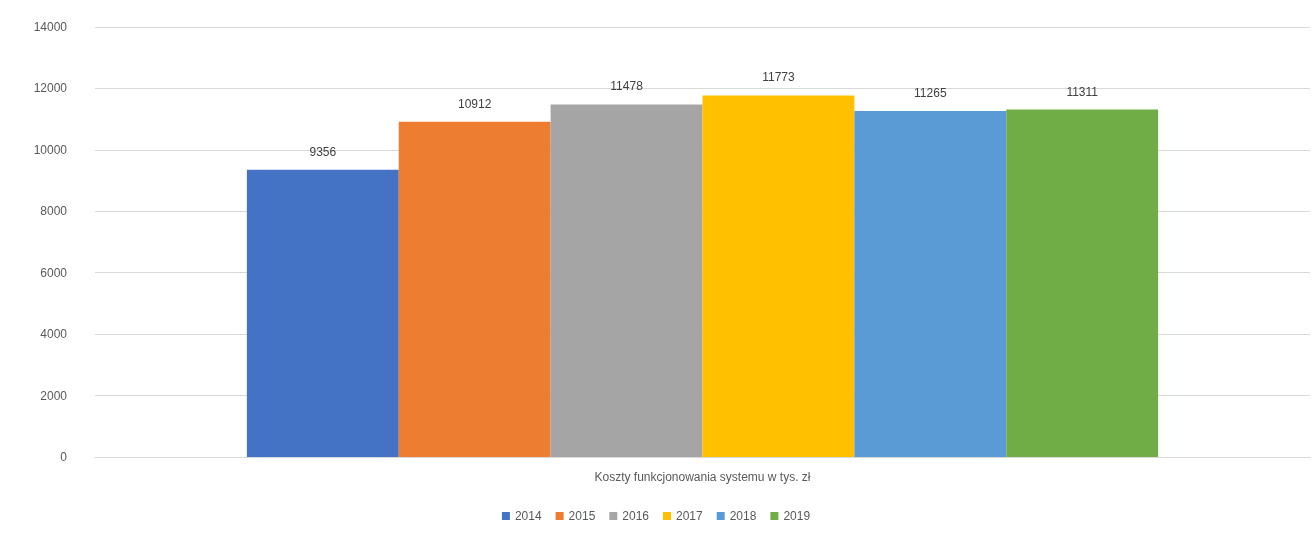 Image resolution: width=1312 pixels, height=533 pixels. I want to click on legend-label: 2019, so click(797, 516).